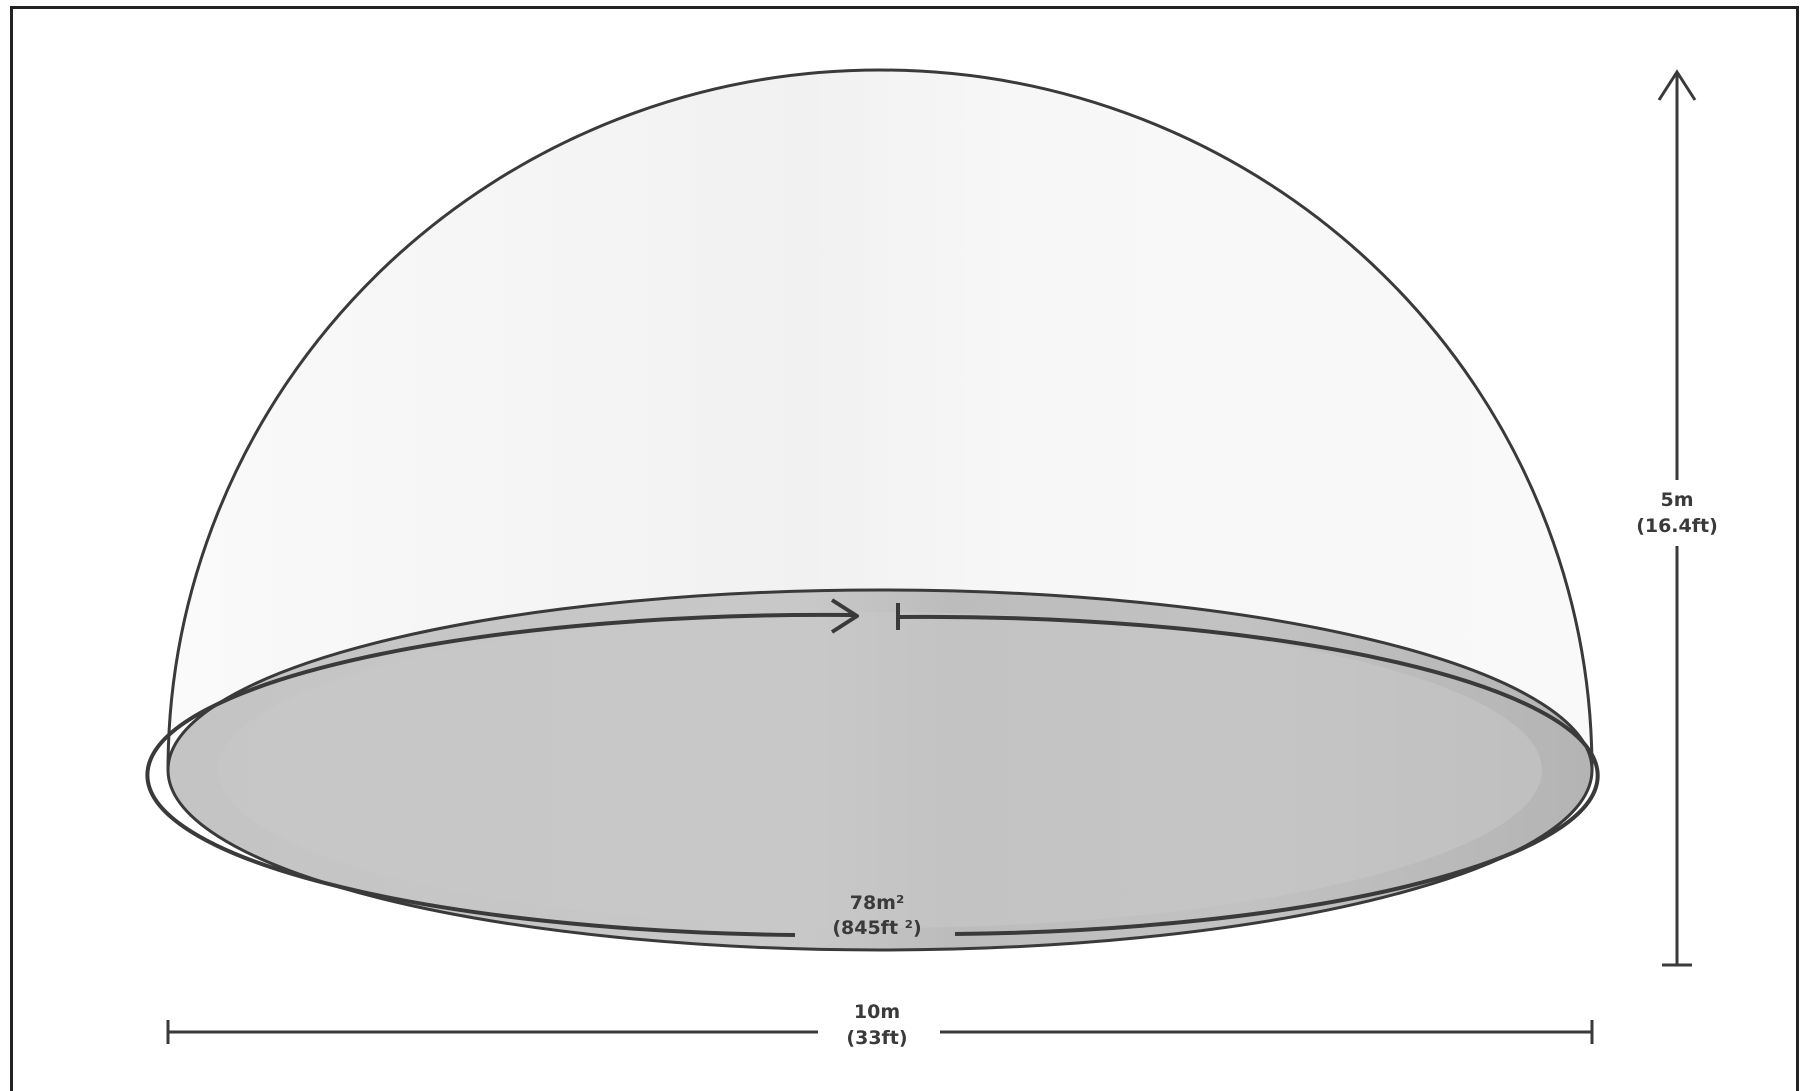 This screenshot has width=1807, height=1091. I want to click on floor-circumference-path-left, so click(500, 774).